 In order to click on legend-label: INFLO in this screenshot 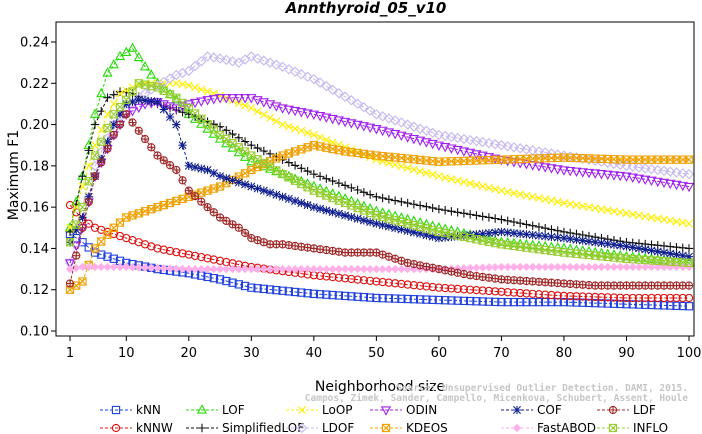, I will do `click(650, 427)`.